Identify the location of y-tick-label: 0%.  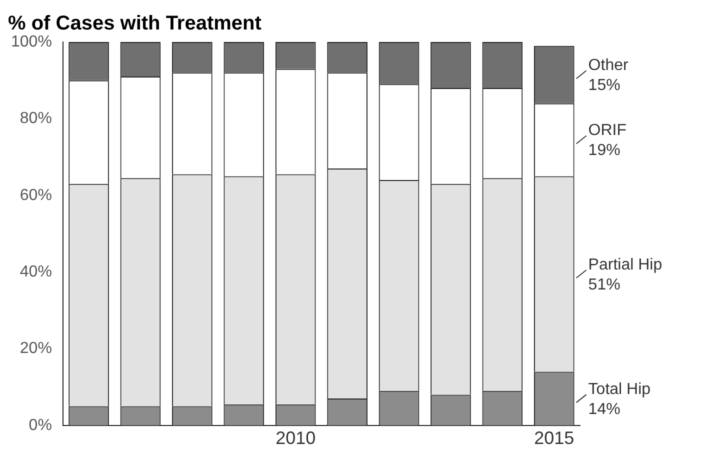
(40, 425).